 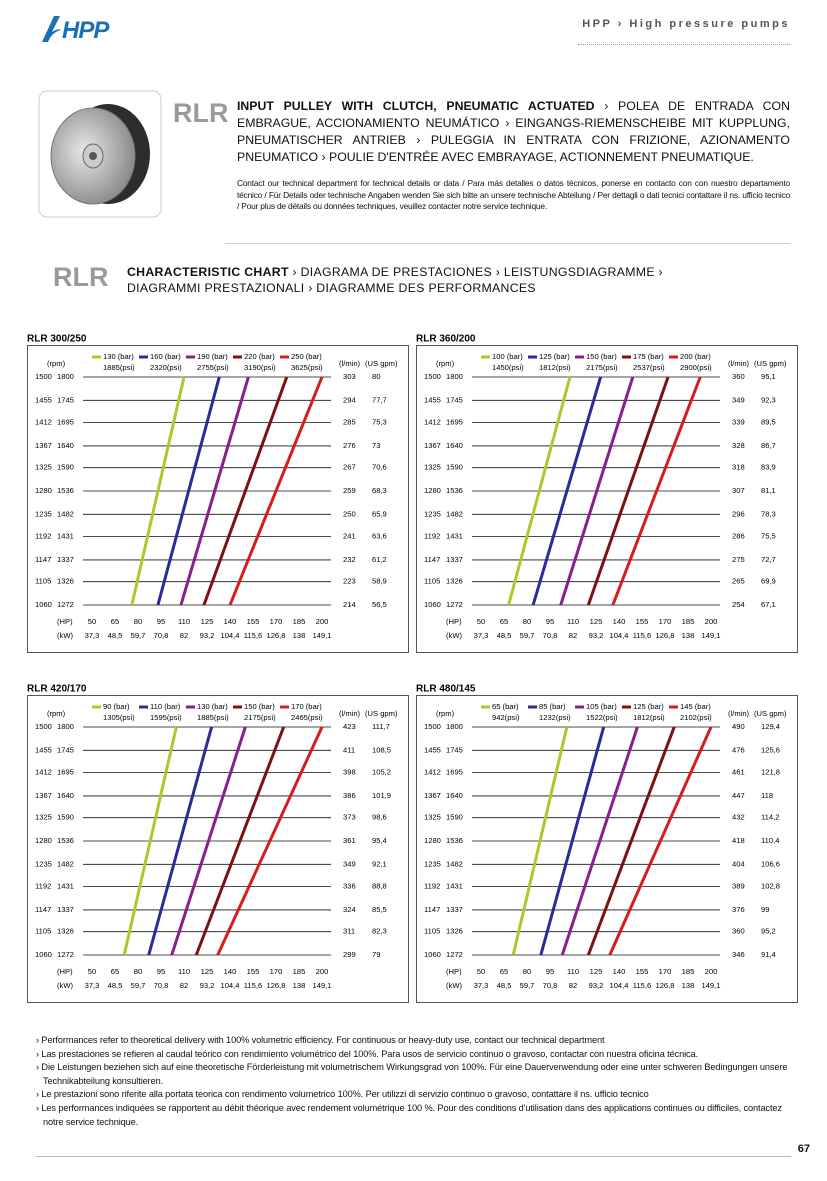 I want to click on kw-axis-label: (kW), so click(x=454, y=985).